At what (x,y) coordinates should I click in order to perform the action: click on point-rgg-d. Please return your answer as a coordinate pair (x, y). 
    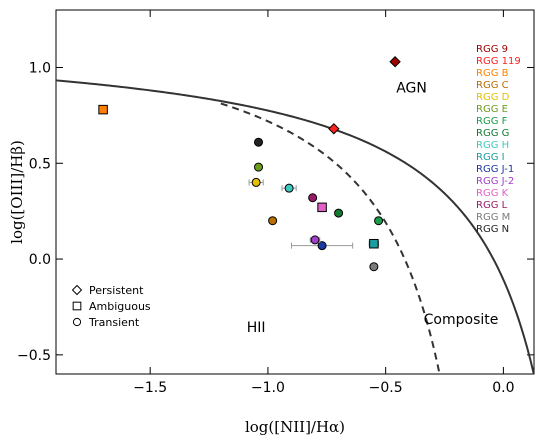
    Looking at the image, I should click on (256, 182).